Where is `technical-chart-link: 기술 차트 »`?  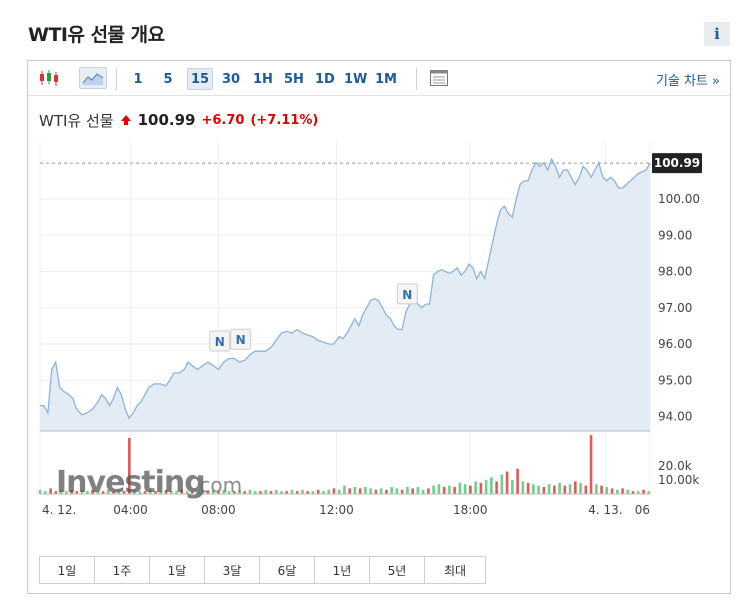 technical-chart-link: 기술 차트 » is located at coordinates (687, 81).